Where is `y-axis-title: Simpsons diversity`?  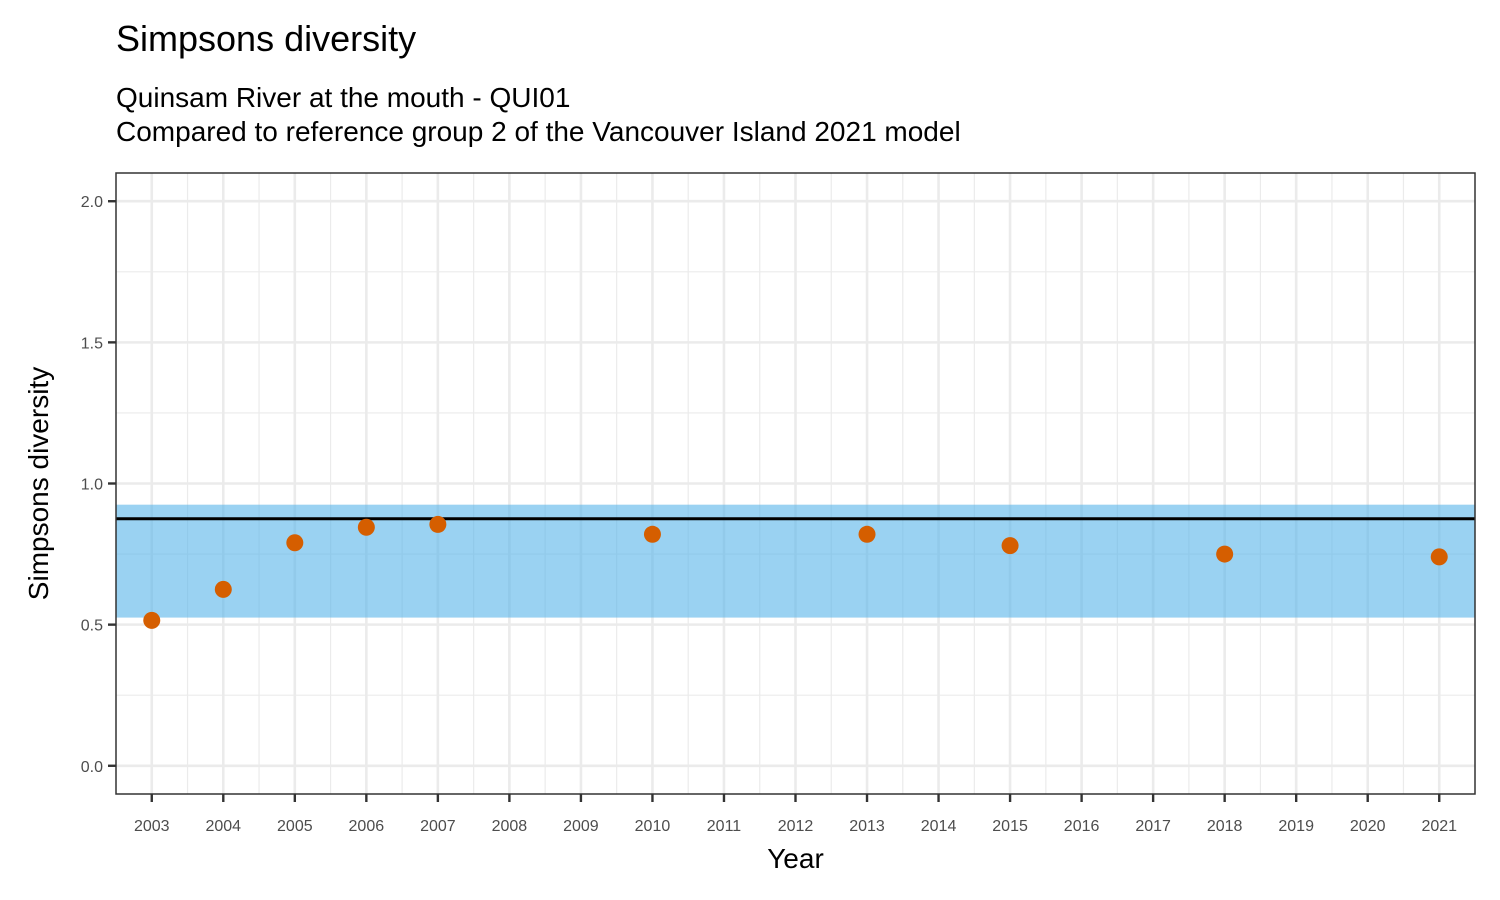
y-axis-title: Simpsons diversity is located at coordinates (38, 483).